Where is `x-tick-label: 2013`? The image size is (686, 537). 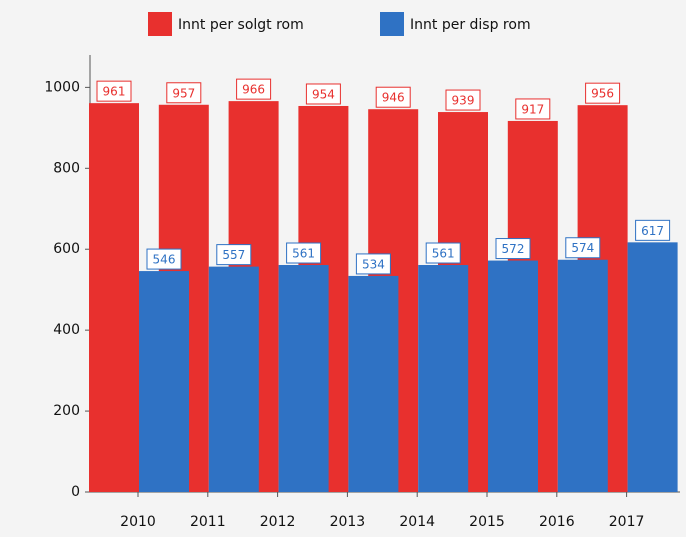
x-tick-label: 2013 is located at coordinates (348, 522).